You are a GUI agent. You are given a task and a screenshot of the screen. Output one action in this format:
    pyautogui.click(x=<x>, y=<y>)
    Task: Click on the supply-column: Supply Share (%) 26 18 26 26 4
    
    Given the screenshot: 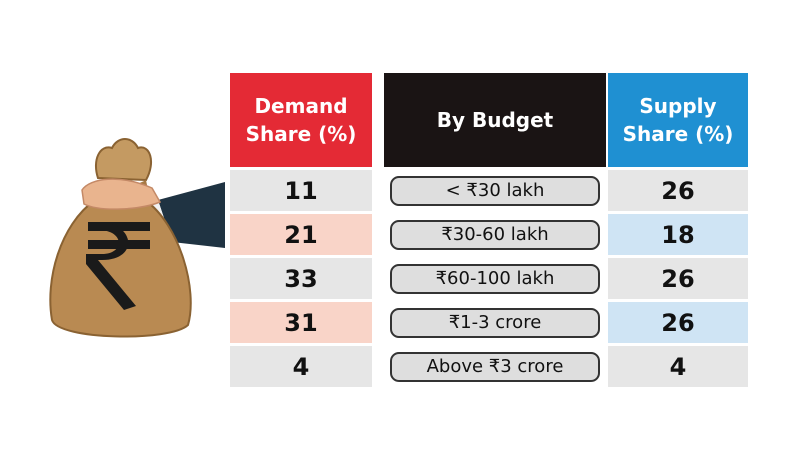 What is the action you would take?
    pyautogui.click(x=678, y=230)
    